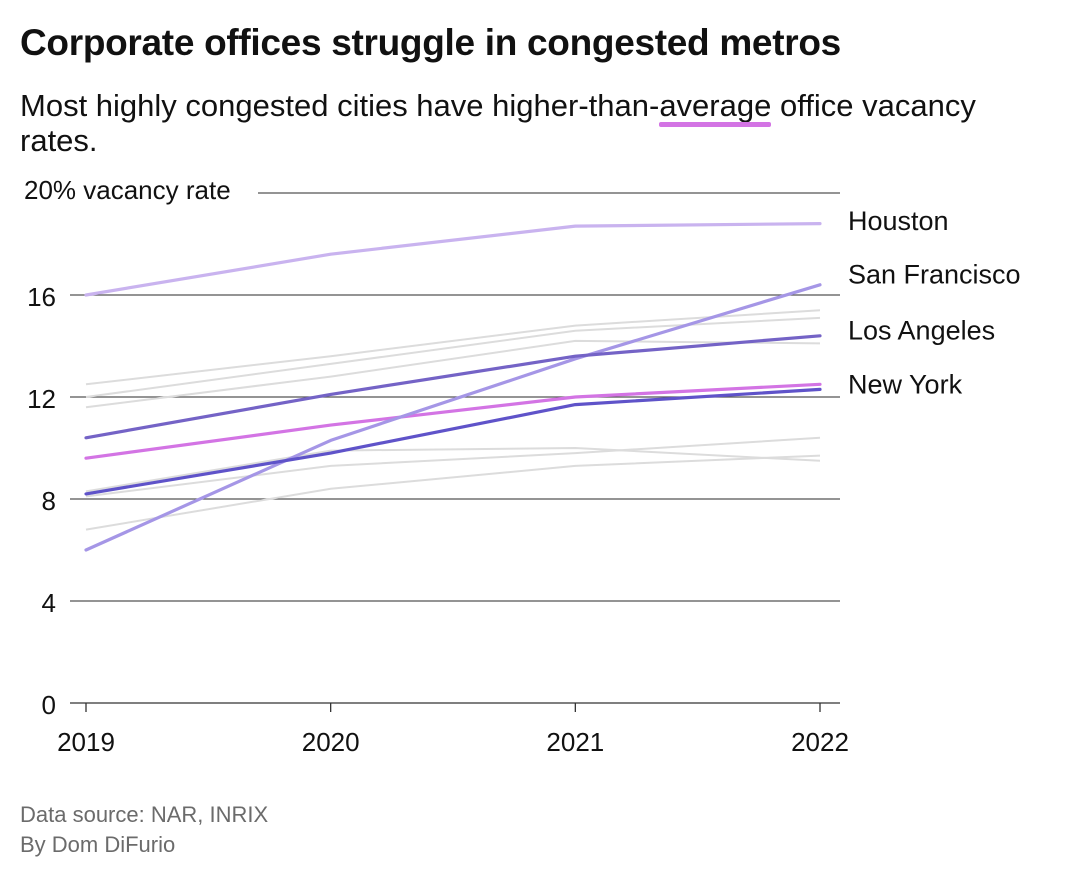 The image size is (1080, 880). Describe the element at coordinates (49, 705) in the screenshot. I see `y-tick-label: 0` at that location.